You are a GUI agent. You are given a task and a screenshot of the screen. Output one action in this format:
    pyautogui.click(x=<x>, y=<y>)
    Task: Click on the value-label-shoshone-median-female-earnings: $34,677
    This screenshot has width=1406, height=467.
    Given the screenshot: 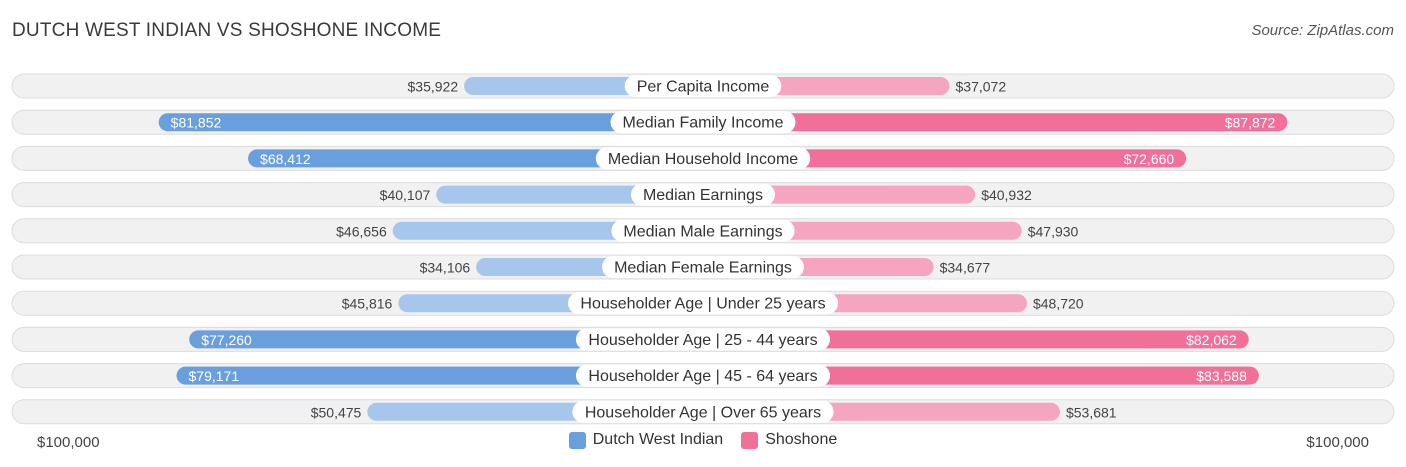 What is the action you would take?
    pyautogui.click(x=965, y=268)
    